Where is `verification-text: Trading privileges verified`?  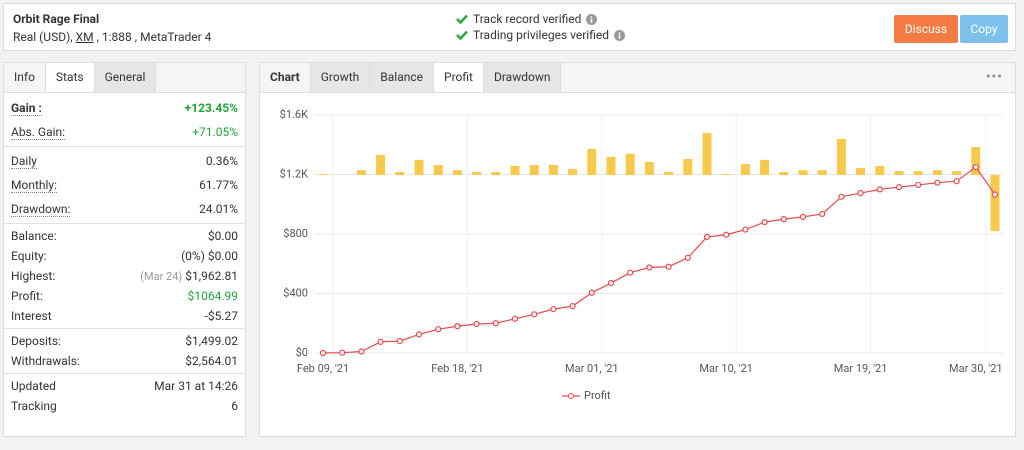
verification-text: Trading privileges verified is located at coordinates (541, 35).